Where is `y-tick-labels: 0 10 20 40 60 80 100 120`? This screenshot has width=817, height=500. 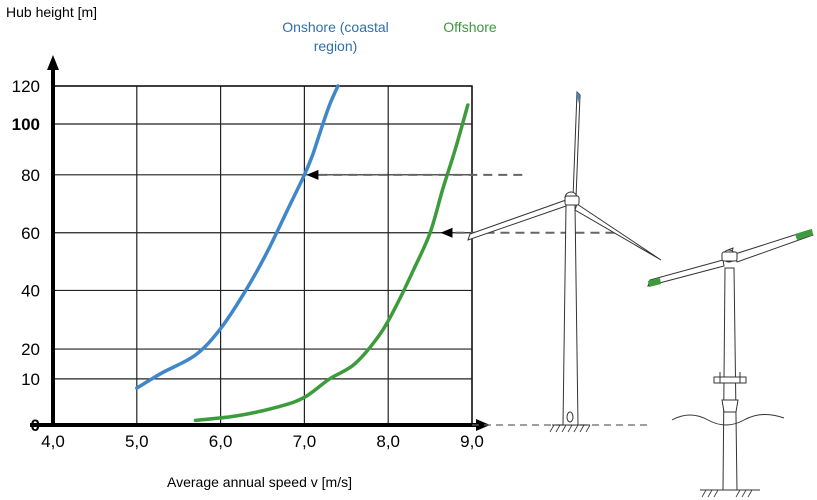 y-tick-labels: 0 10 20 40 60 80 100 120 is located at coordinates (26, 256).